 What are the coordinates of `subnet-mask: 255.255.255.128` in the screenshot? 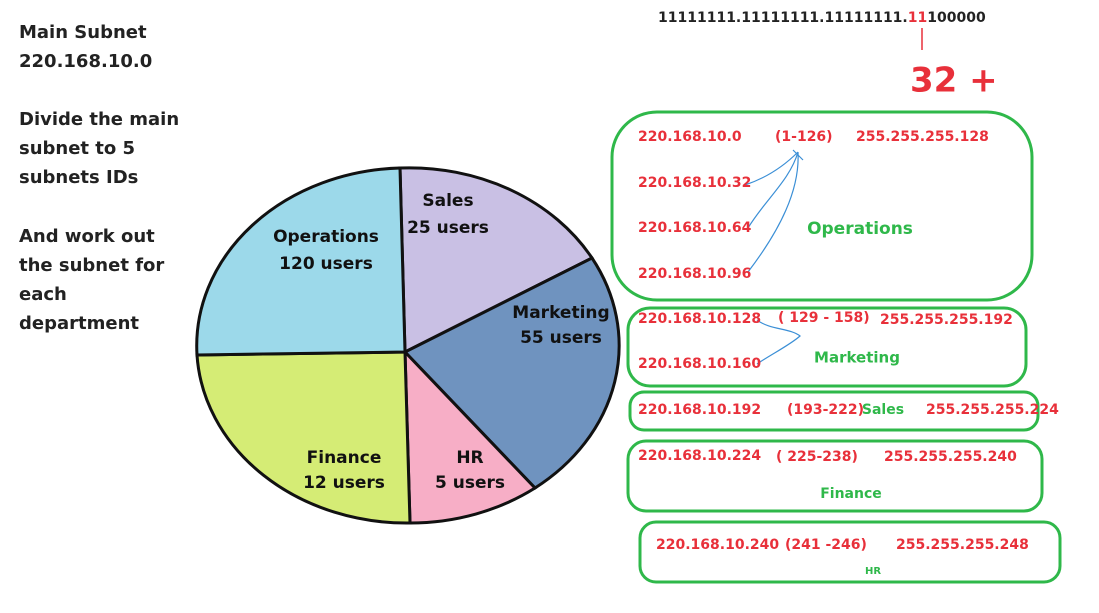 It's located at (922, 137).